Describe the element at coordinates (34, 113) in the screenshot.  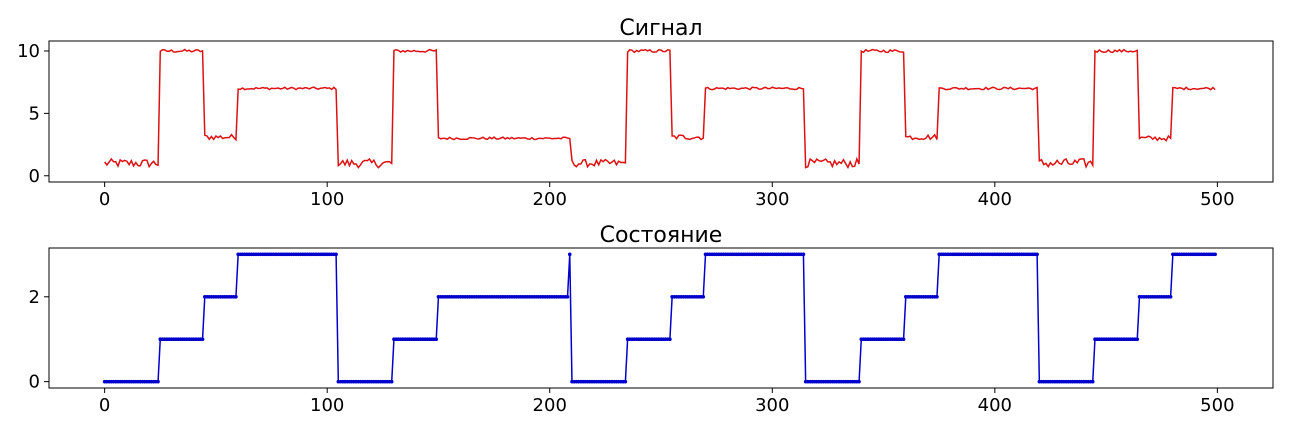
I see `y-tick-label: 5` at that location.